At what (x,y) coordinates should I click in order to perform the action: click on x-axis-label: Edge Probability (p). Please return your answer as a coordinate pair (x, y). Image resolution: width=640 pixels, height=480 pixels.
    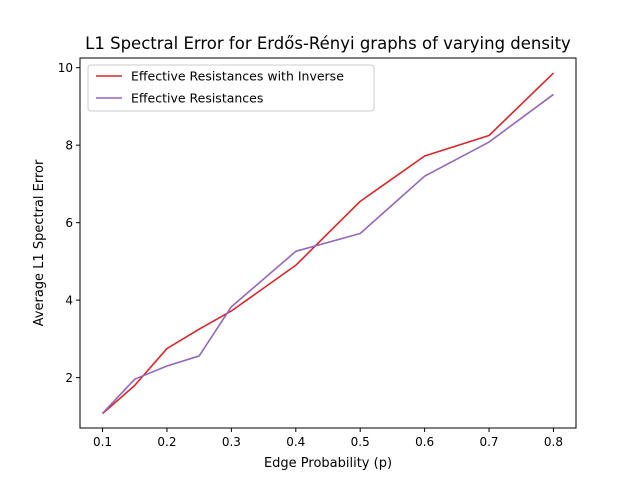
    Looking at the image, I should click on (328, 463).